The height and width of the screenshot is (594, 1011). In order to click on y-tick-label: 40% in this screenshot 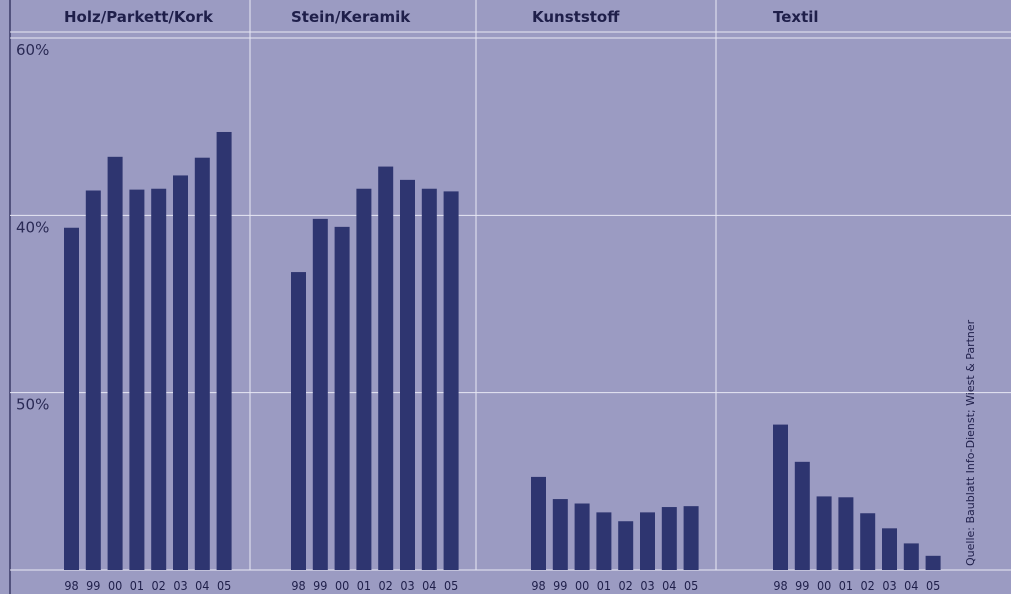, I will do `click(32, 227)`.